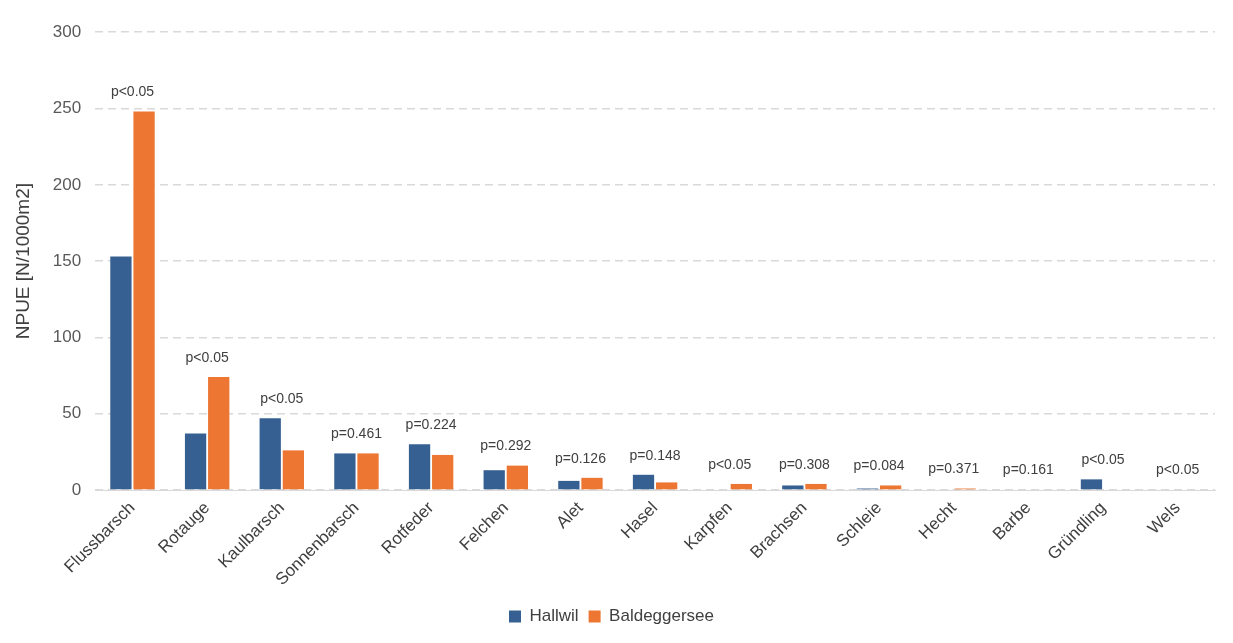 Image resolution: width=1233 pixels, height=643 pixels. I want to click on annotation: p=0.461, so click(356, 433).